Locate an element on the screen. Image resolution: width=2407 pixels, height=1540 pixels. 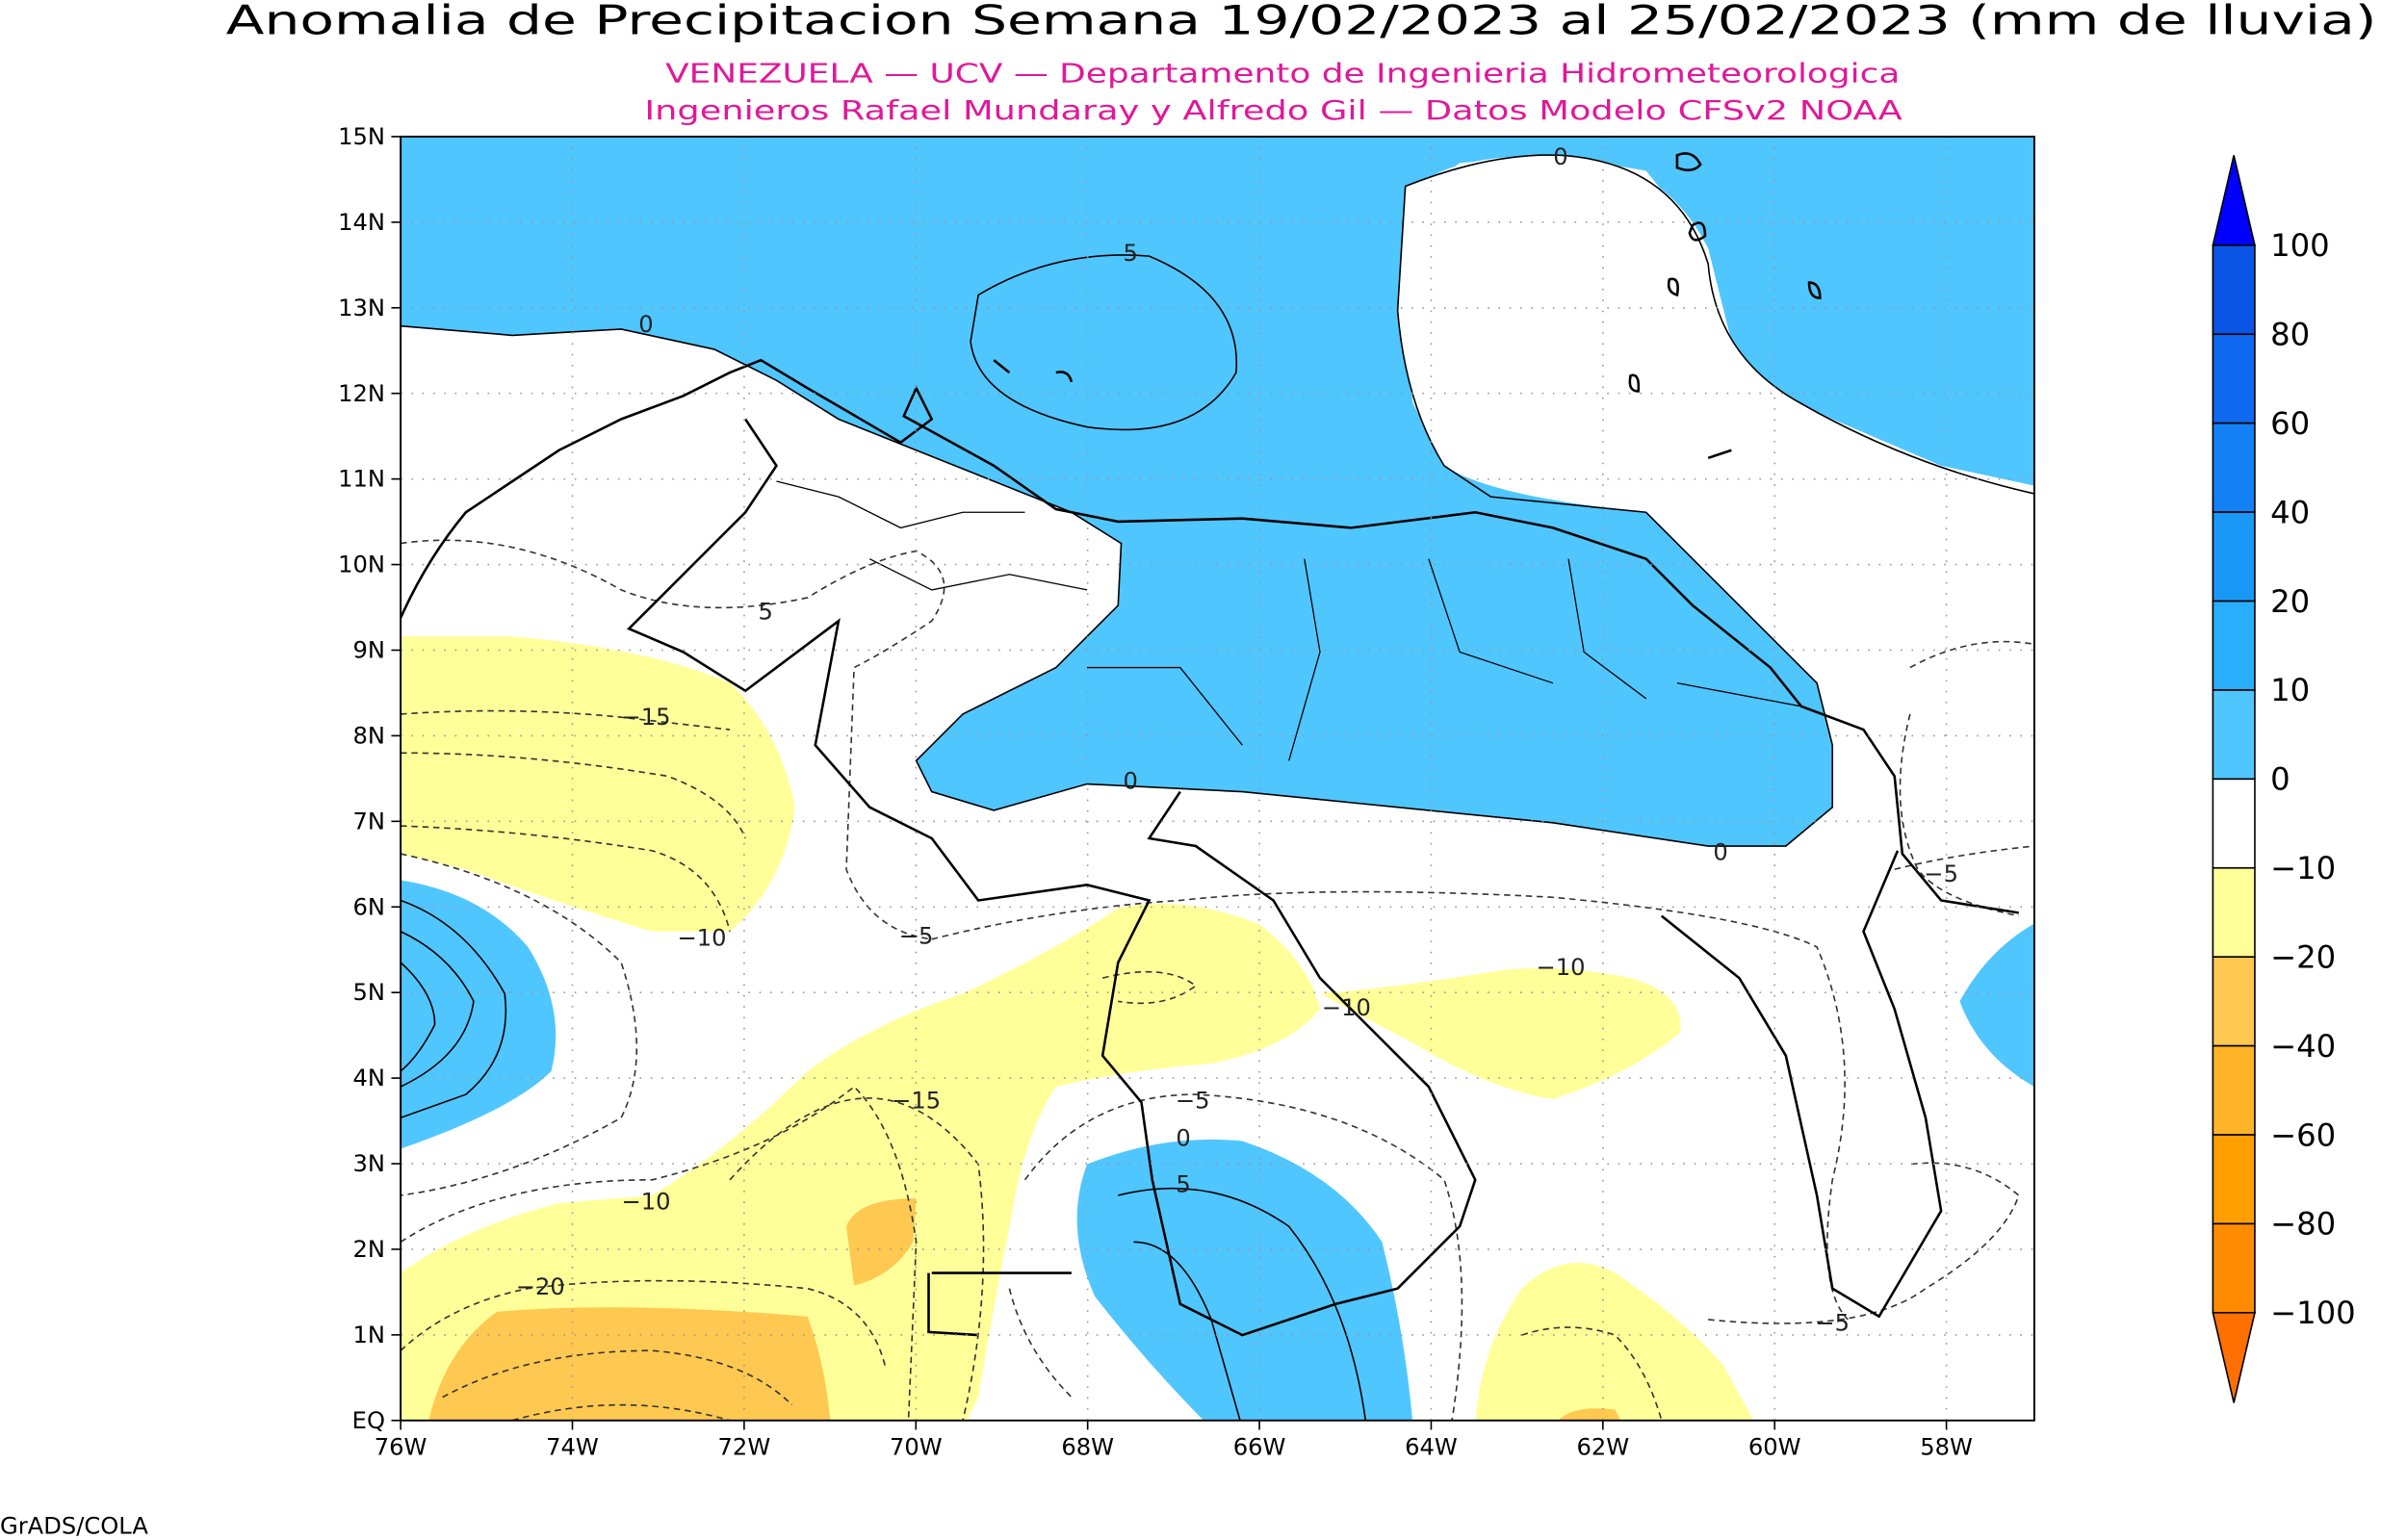
lat-label: 13N is located at coordinates (361, 308).